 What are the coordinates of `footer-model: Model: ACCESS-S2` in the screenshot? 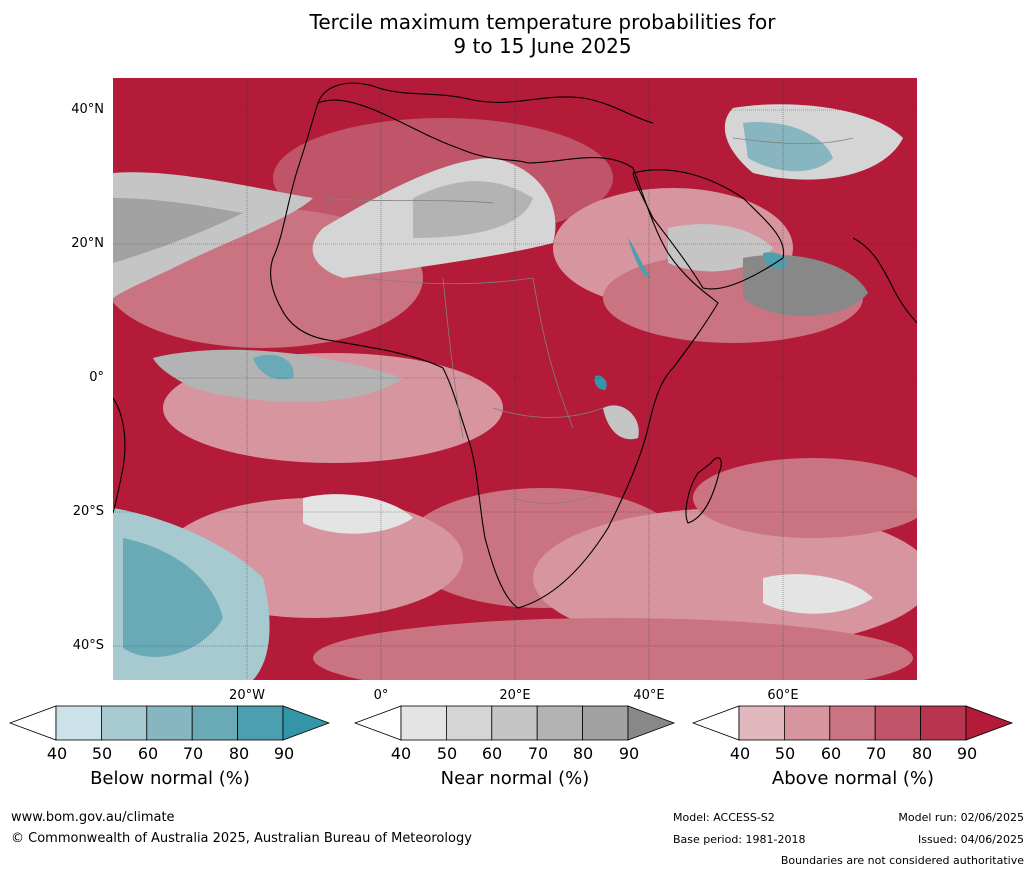 It's located at (724, 817).